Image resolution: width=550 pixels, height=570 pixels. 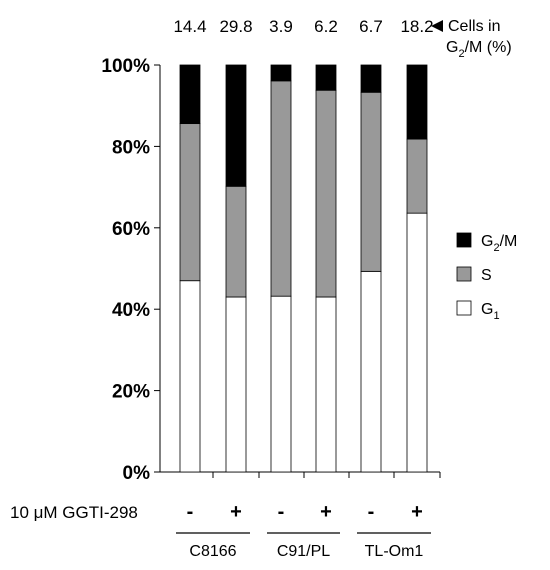 I want to click on legend-swatch-g2m, so click(x=464, y=240).